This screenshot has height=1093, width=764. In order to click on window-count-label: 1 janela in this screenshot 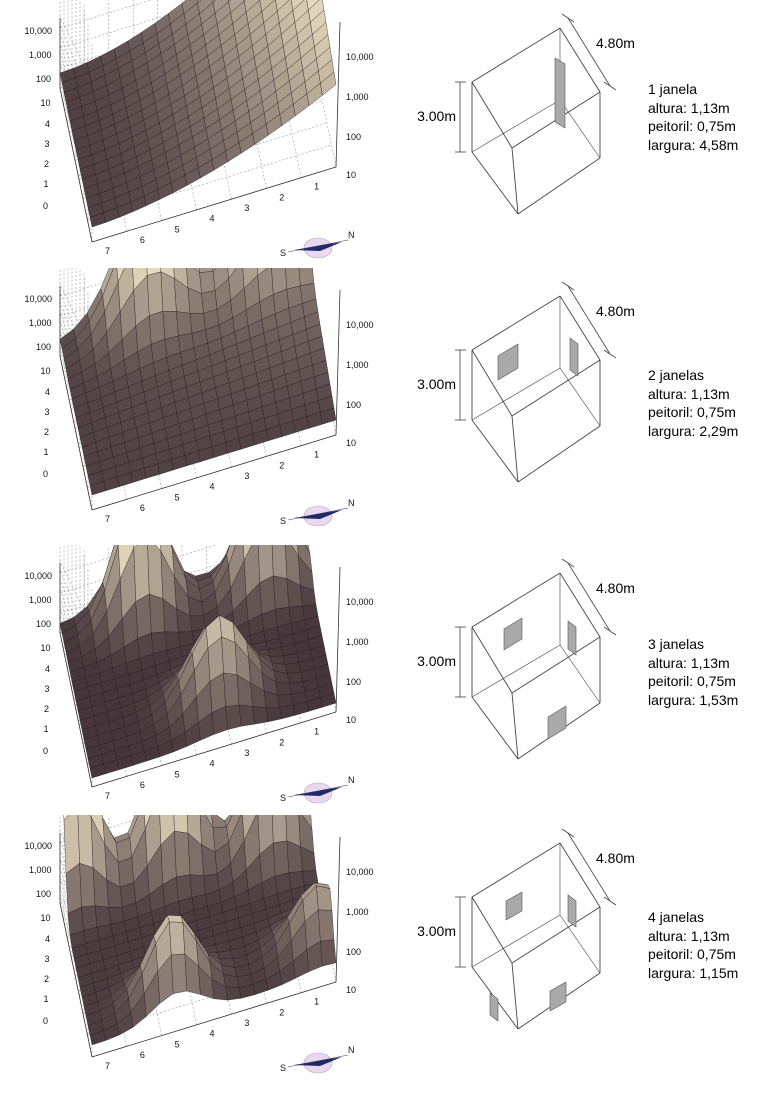, I will do `click(673, 89)`.